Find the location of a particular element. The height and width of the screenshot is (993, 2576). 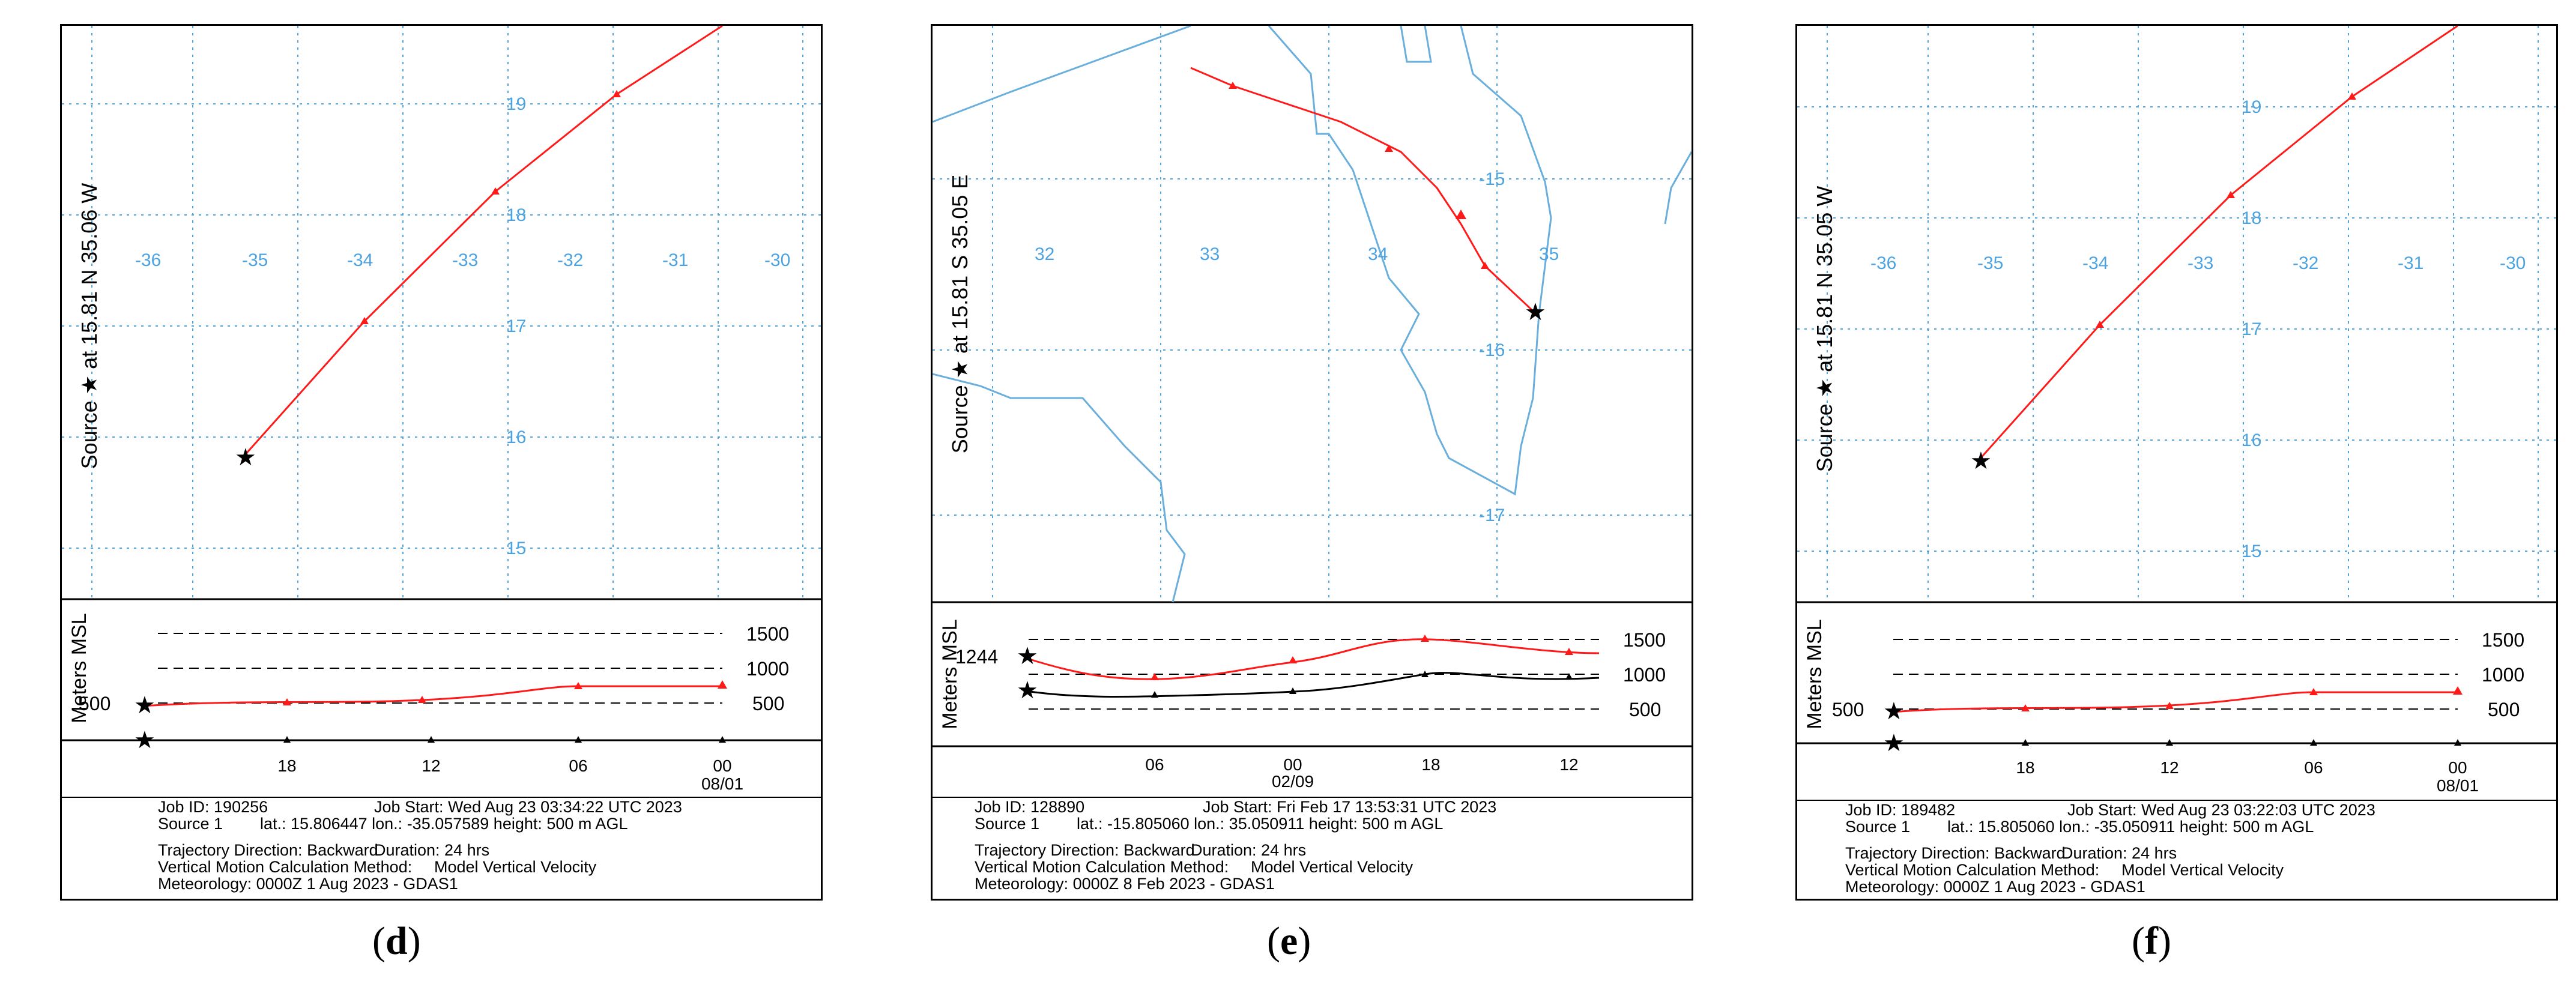

time-star-icon: ★ is located at coordinates (145, 740).